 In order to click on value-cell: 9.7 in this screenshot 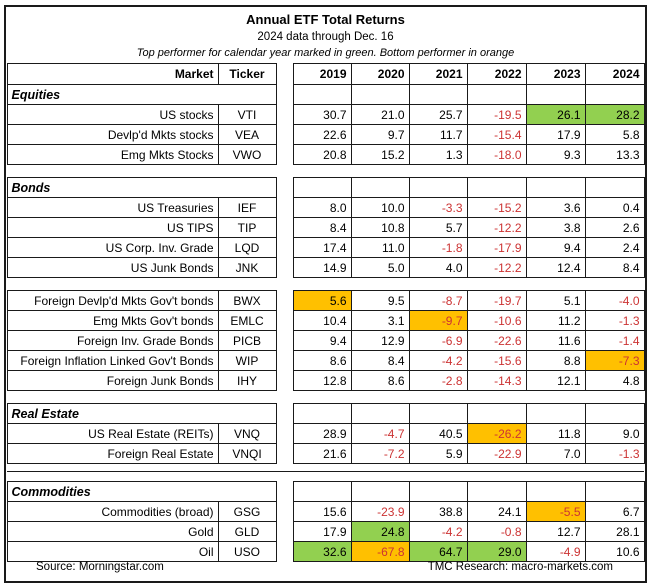, I will do `click(380, 134)`.